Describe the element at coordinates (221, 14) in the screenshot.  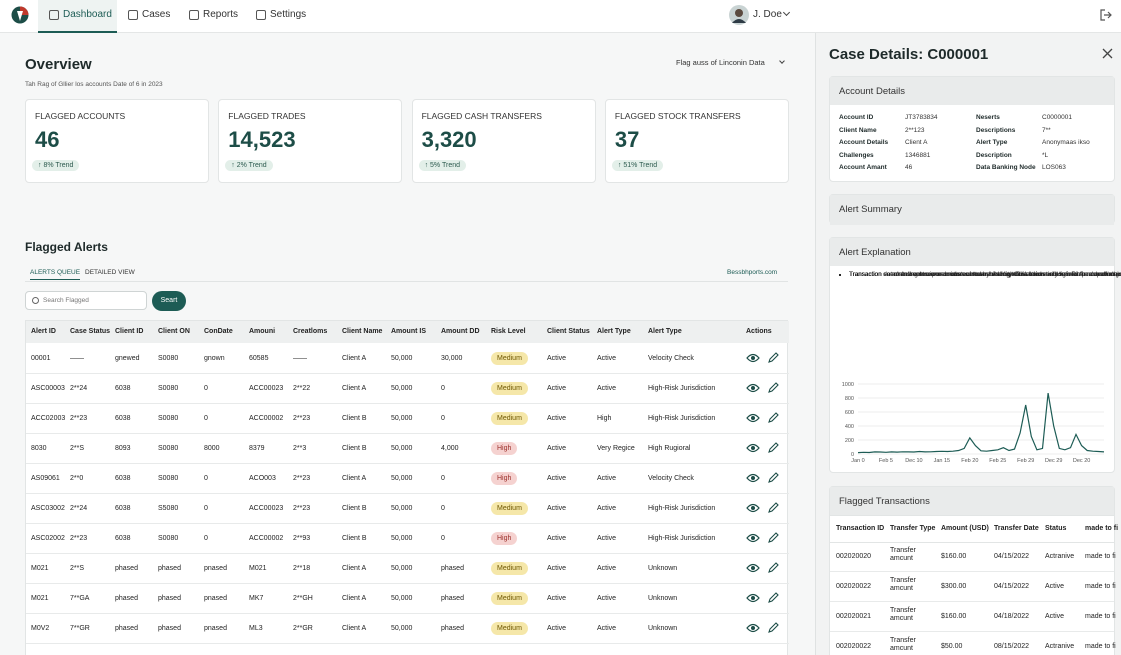
I see `nav-tab: Reports` at that location.